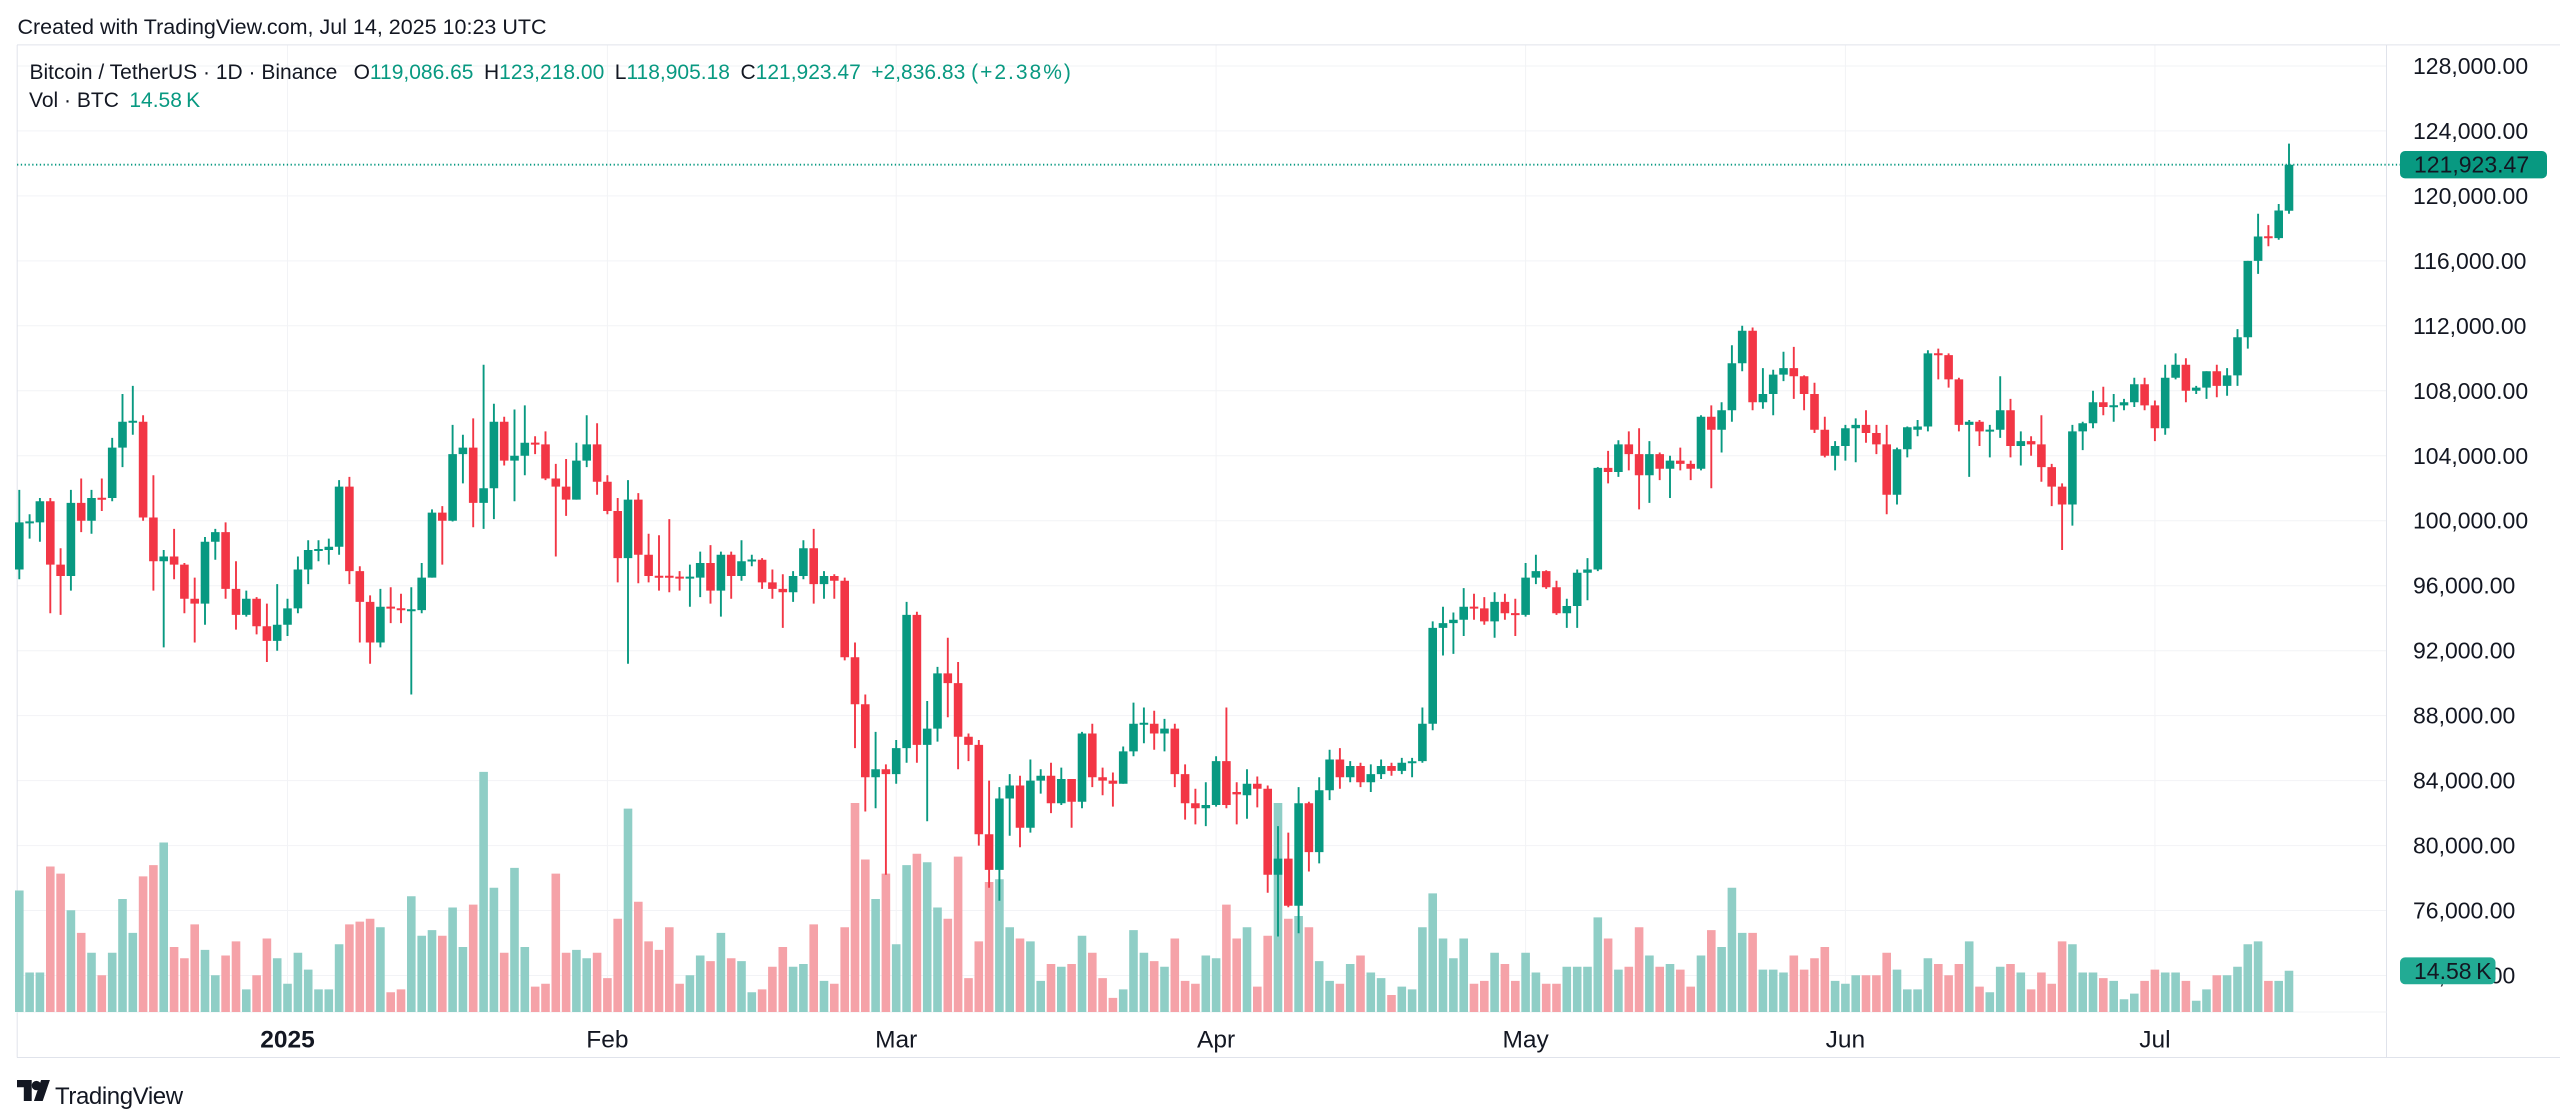 The height and width of the screenshot is (1119, 2560). What do you see at coordinates (2470, 521) in the screenshot?
I see `svg-text: 100,000.00` at bounding box center [2470, 521].